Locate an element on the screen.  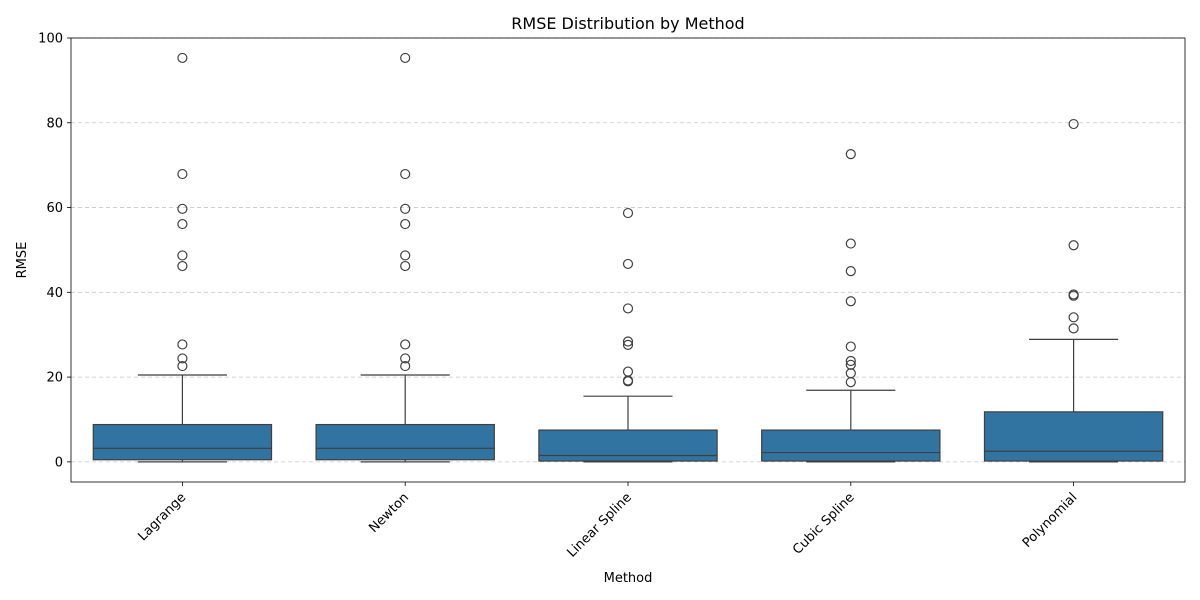
y-tick-label: 40 is located at coordinates (54, 293).